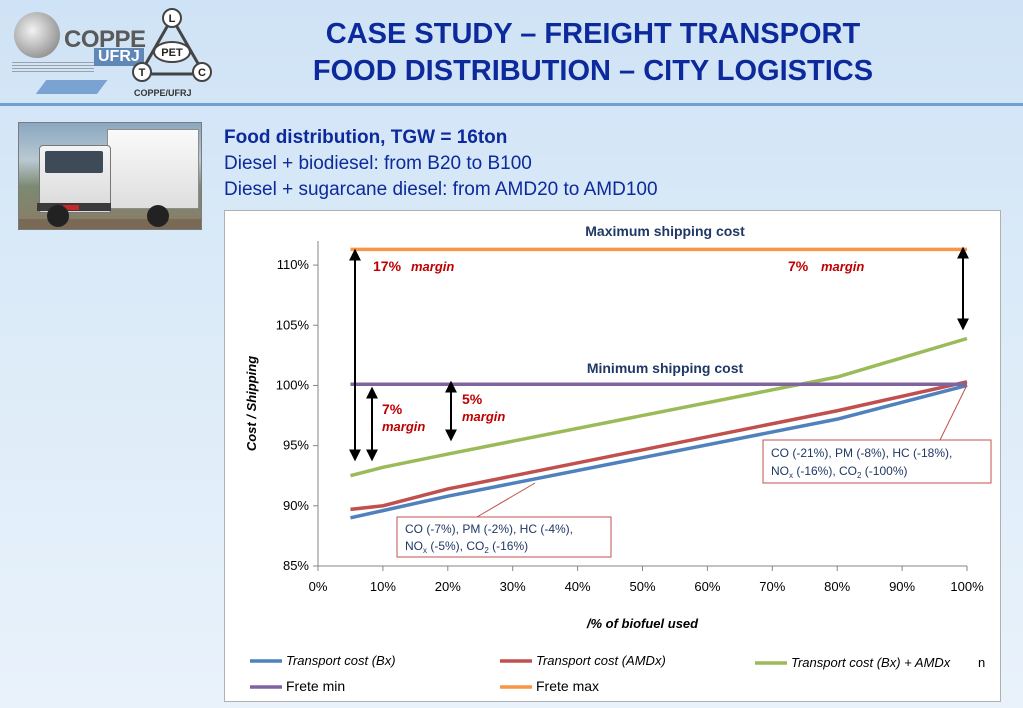 The height and width of the screenshot is (708, 1023). What do you see at coordinates (71, 207) in the screenshot?
I see `truck-plate` at bounding box center [71, 207].